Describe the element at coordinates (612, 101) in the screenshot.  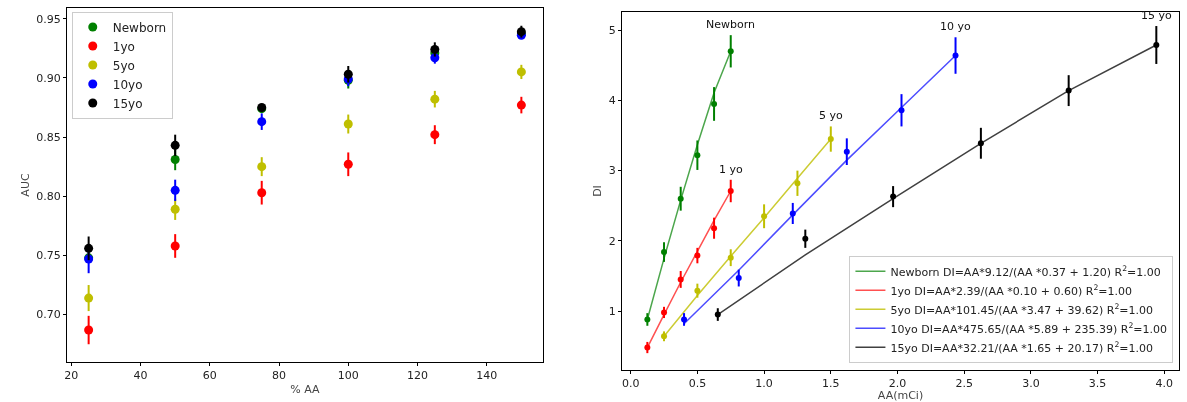
I see `y-tick-label: 4` at that location.